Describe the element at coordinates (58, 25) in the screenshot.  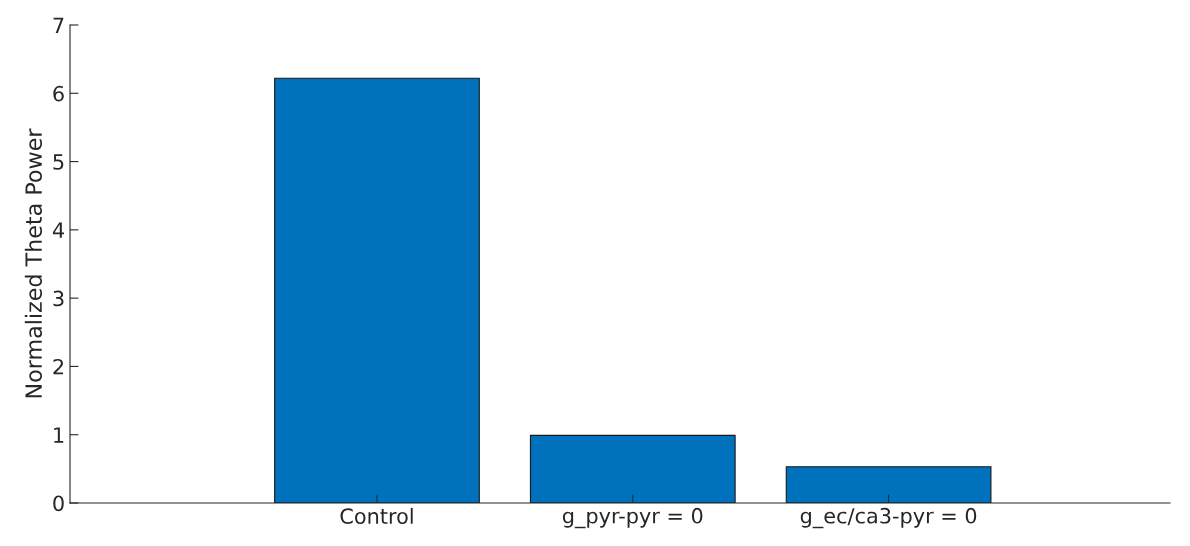
I see `y-tick-label: 7` at that location.